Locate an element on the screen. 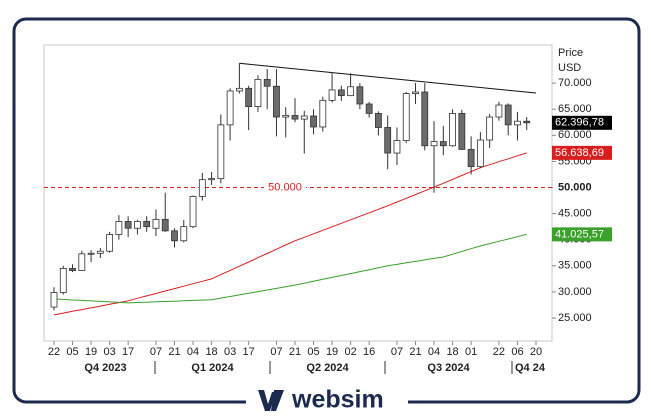 The width and height of the screenshot is (654, 419). y-tick-label: 25.000 is located at coordinates (575, 318).